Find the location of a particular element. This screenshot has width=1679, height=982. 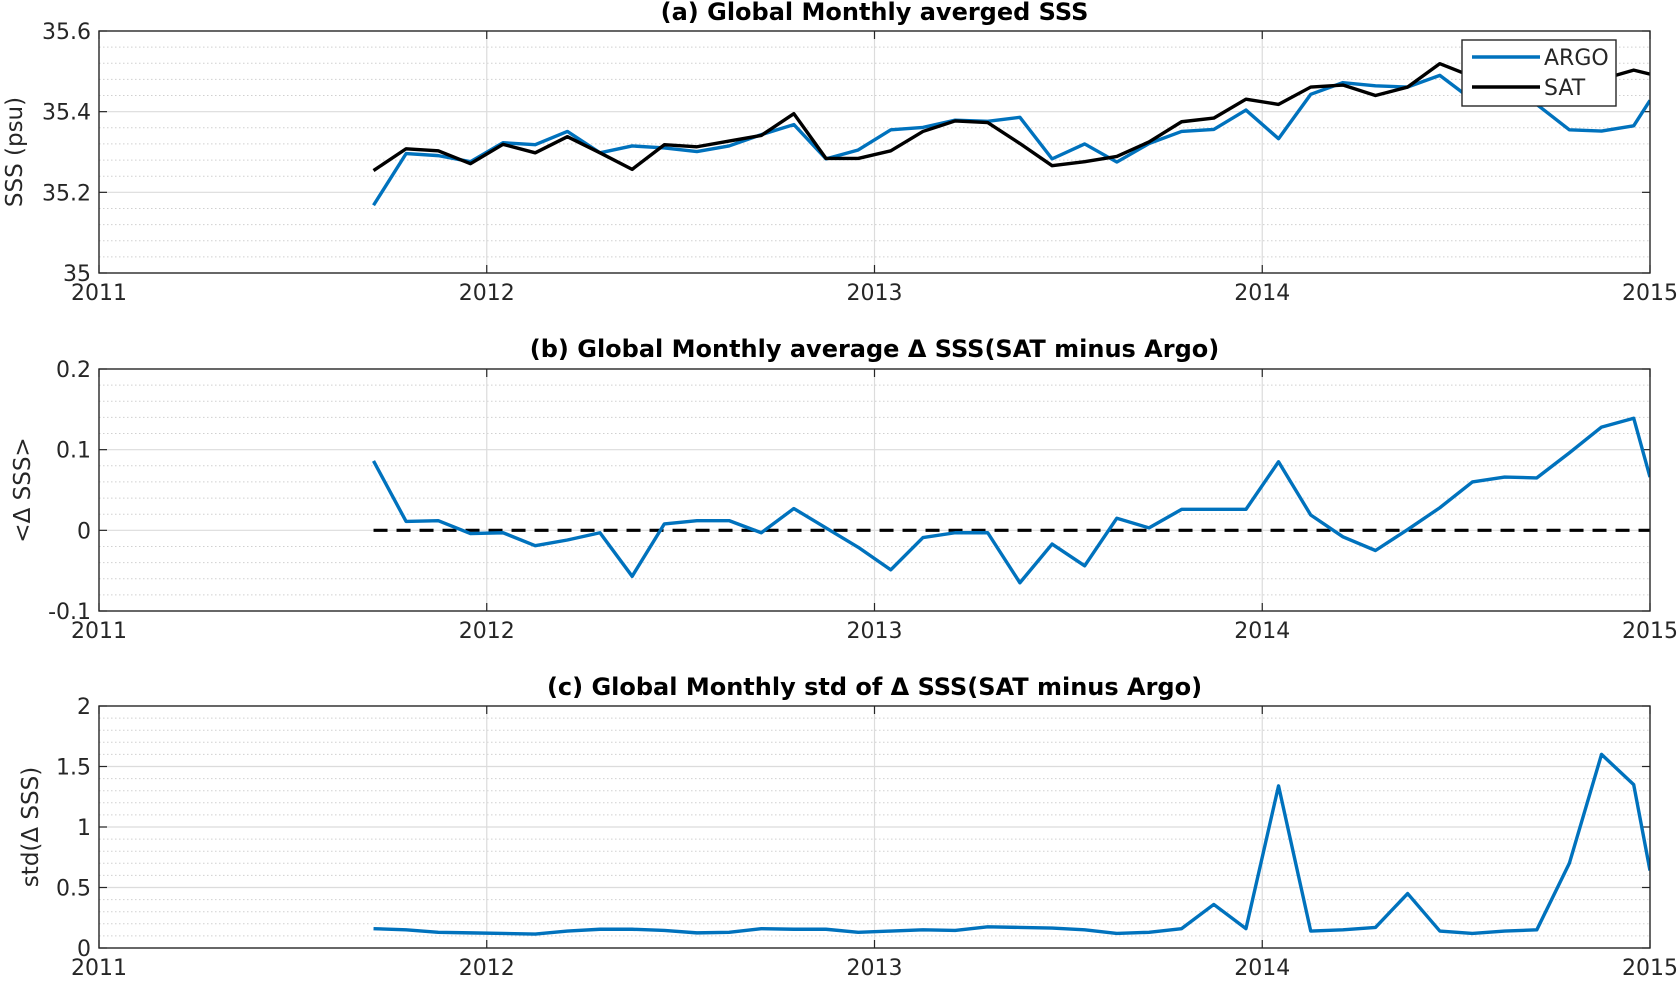

legend-label: ARGO is located at coordinates (1576, 58).